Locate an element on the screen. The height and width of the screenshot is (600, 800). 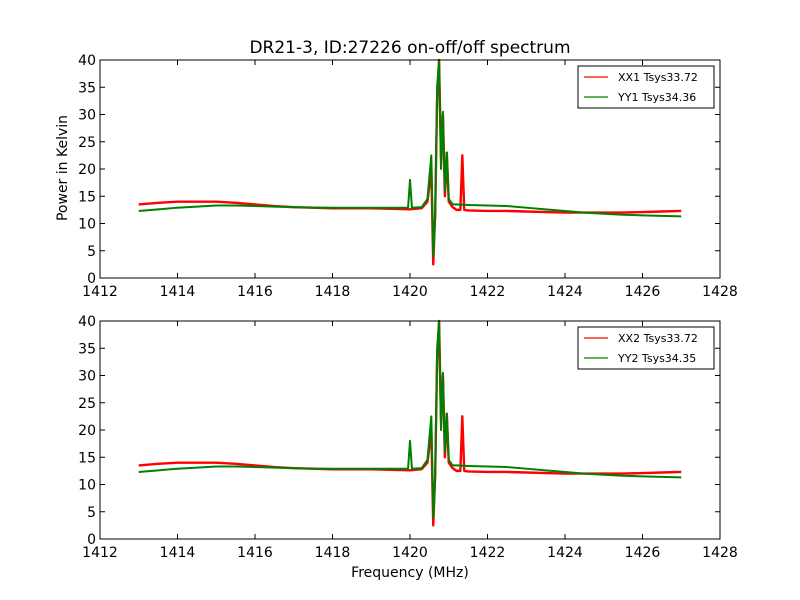
bottom-x-tick-label: 1418 is located at coordinates (333, 553).